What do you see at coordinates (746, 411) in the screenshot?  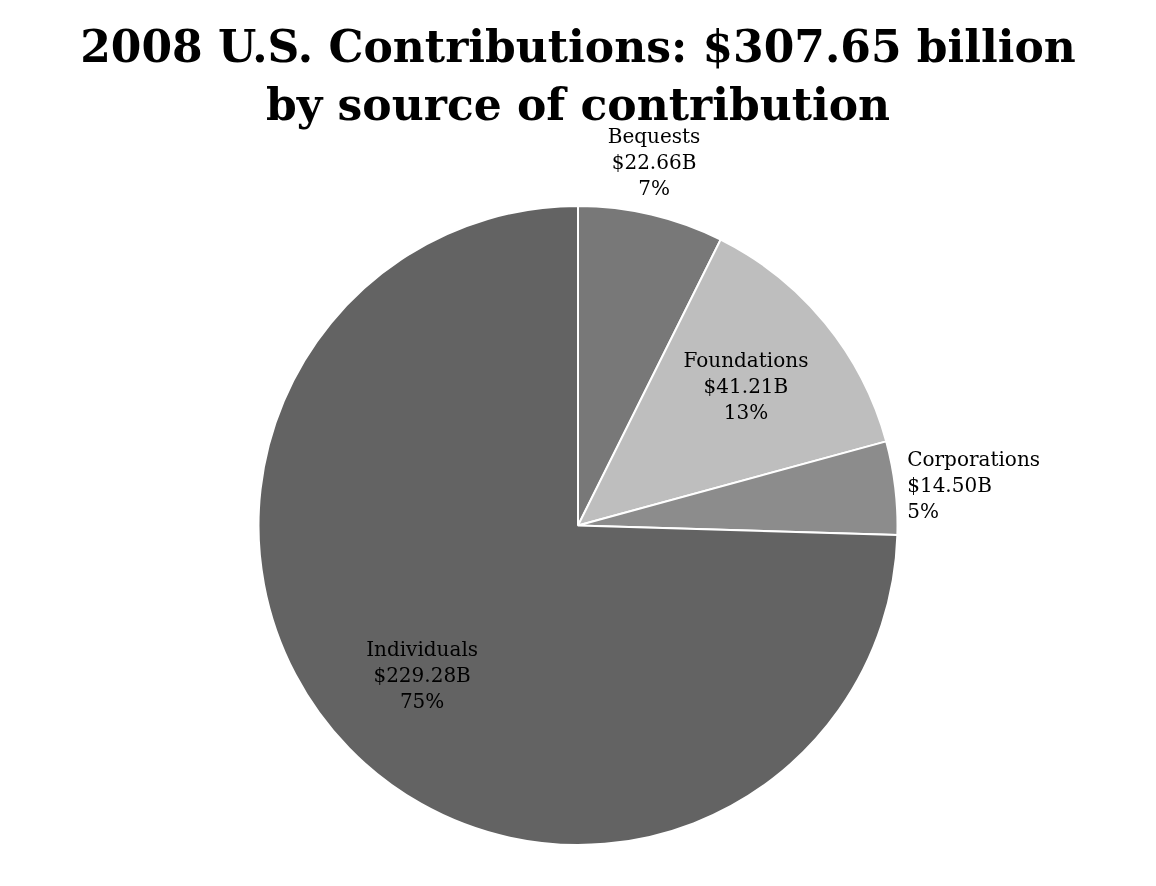 I see `text: 13%` at bounding box center [746, 411].